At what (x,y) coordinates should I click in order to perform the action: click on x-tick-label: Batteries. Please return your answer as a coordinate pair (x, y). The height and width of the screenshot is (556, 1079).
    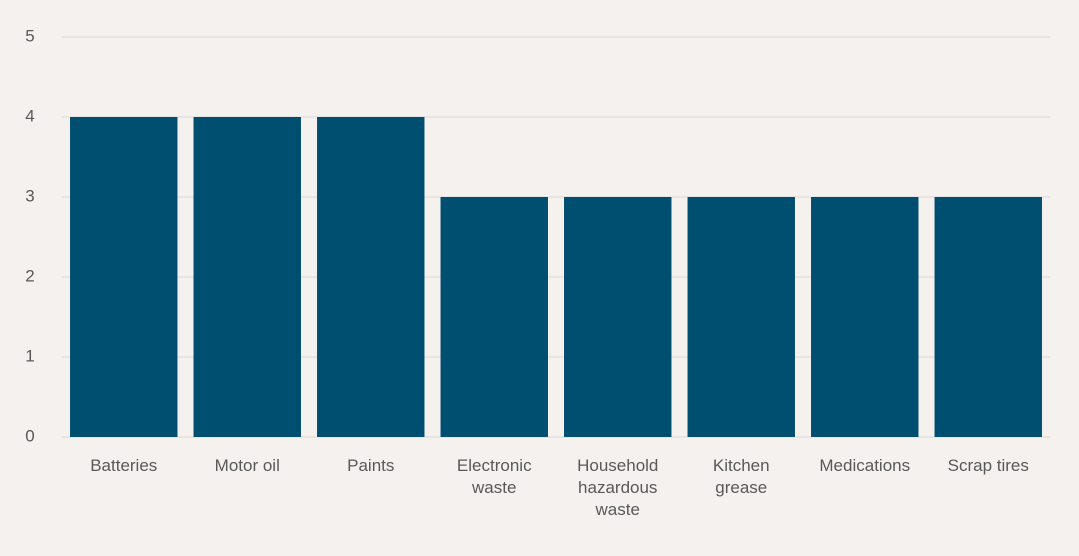
    Looking at the image, I should click on (124, 465).